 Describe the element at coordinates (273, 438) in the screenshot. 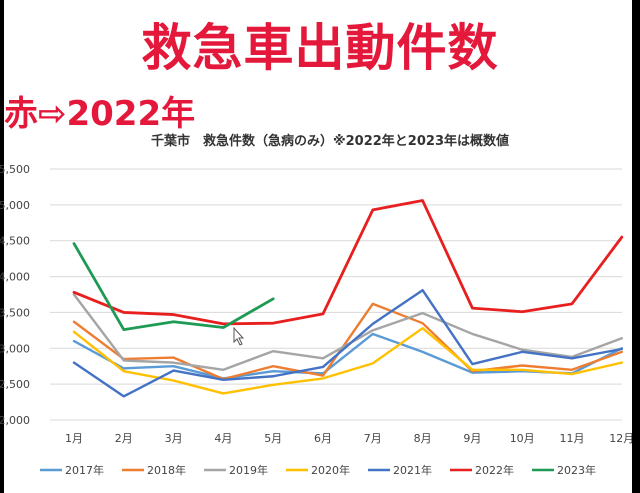

I see `x-tick-label: 5月` at that location.